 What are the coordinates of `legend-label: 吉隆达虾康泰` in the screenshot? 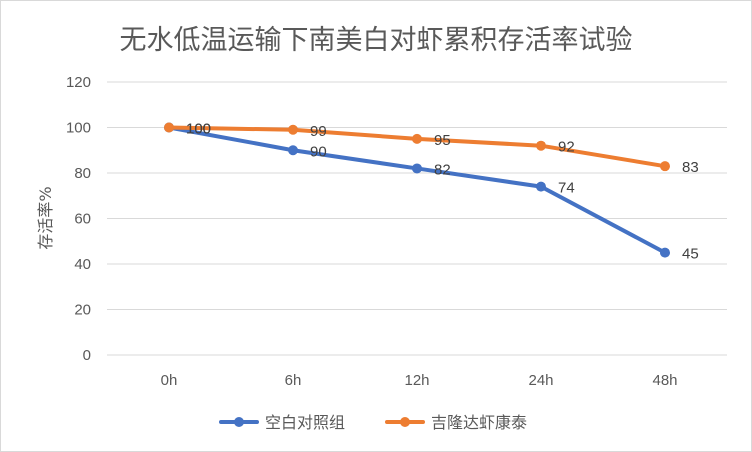 It's located at (479, 422).